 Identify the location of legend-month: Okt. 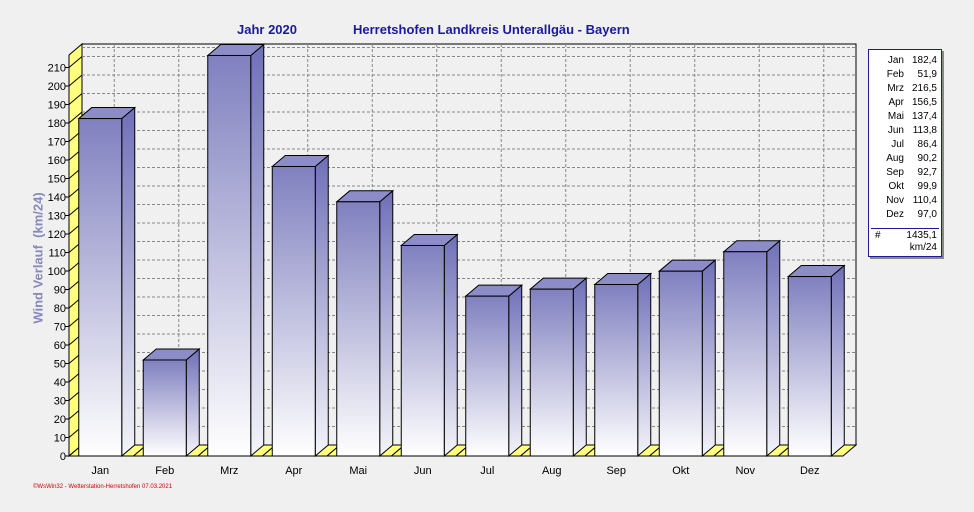
(896, 186).